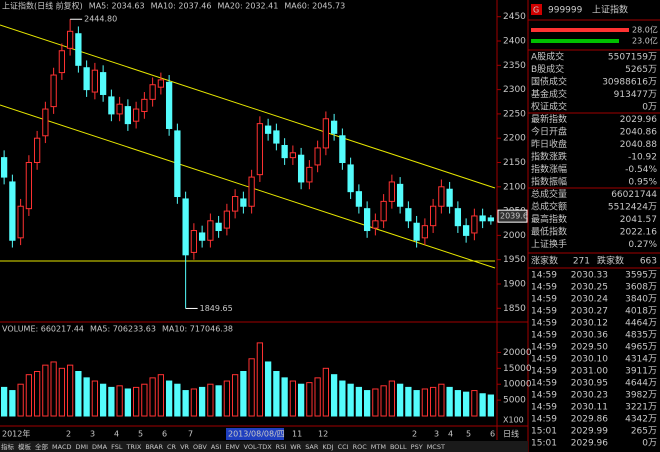  Describe the element at coordinates (632, 58) in the screenshot. I see `row-value: 5507159万` at that location.